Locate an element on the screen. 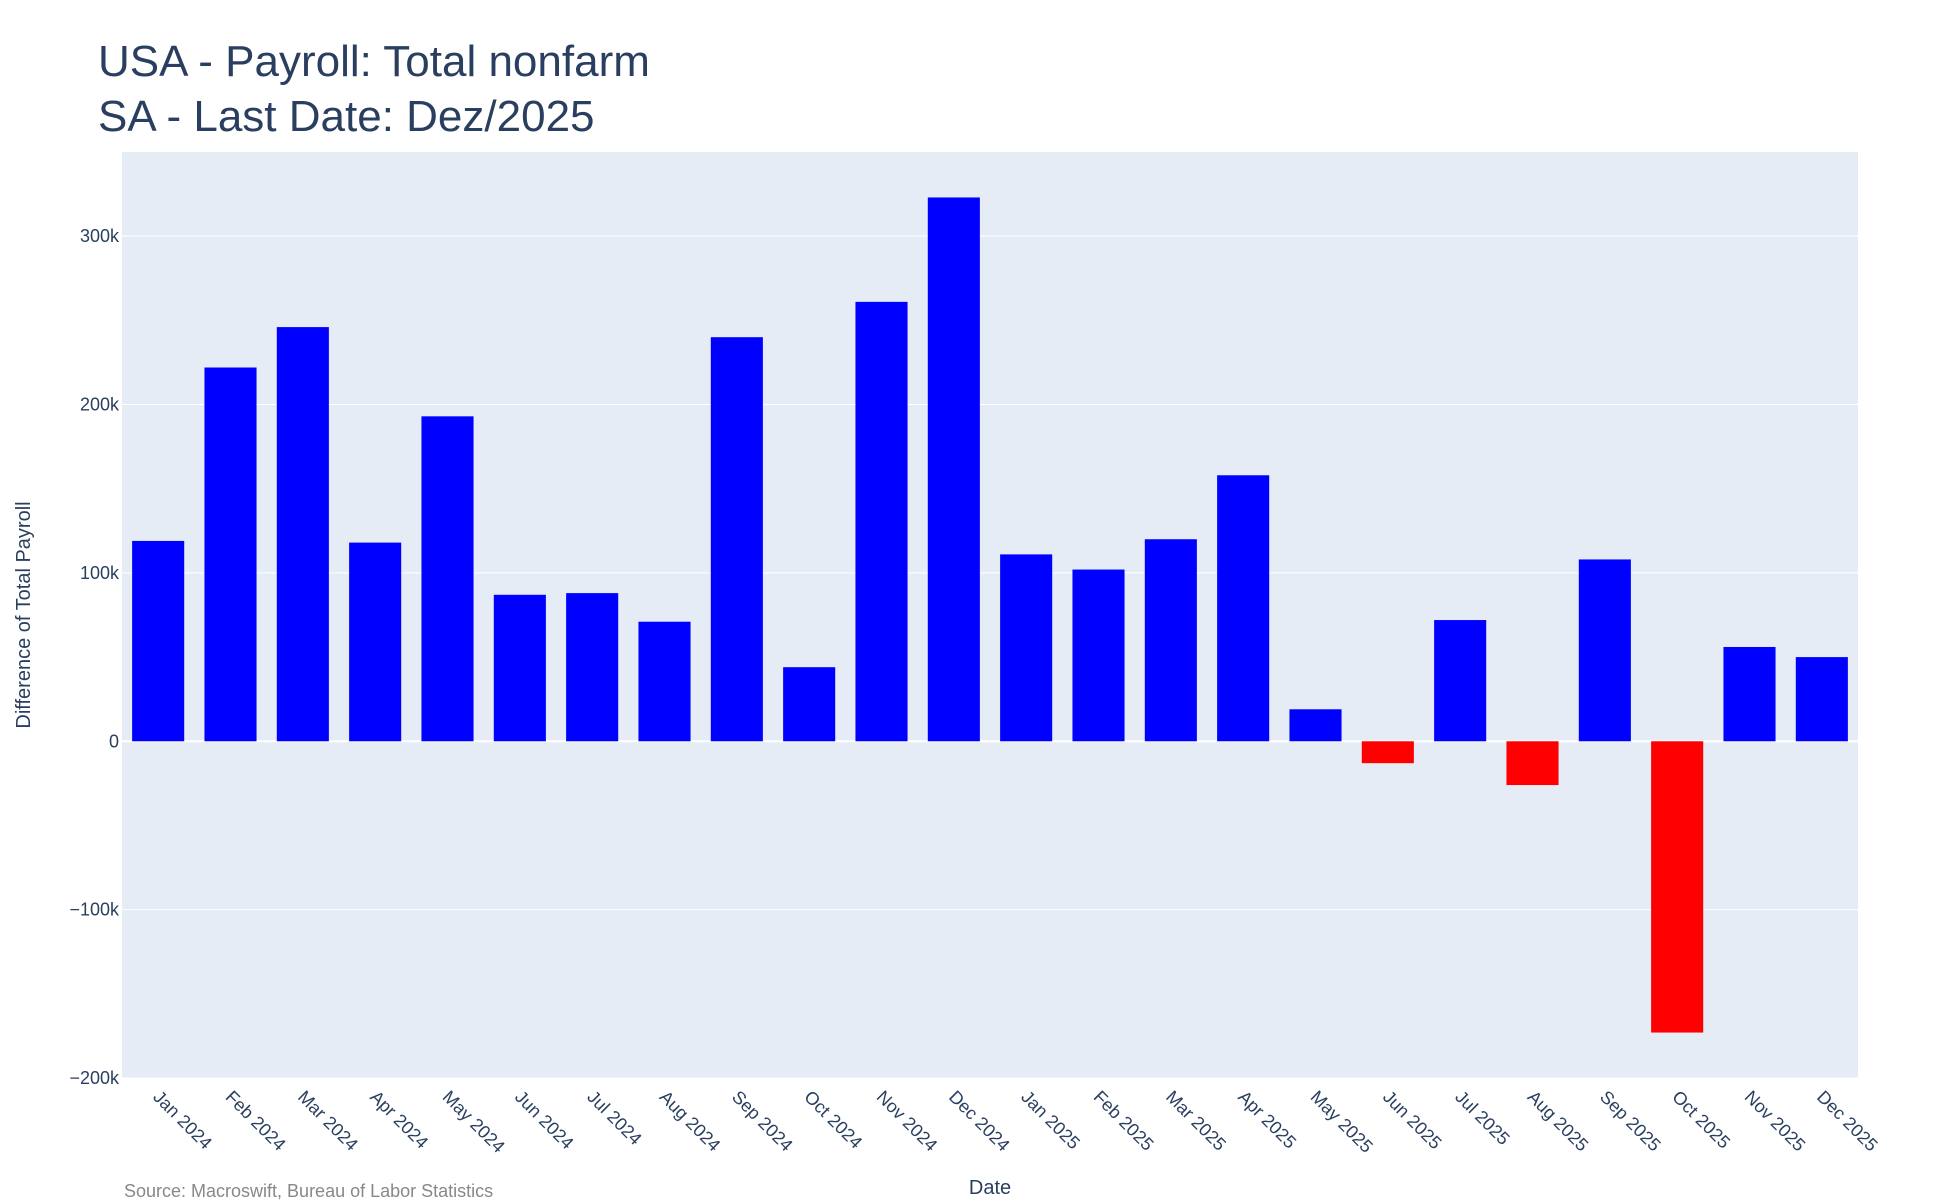 This screenshot has width=1950, height=1202. x-tick-label: Nov 2024 is located at coordinates (907, 1121).